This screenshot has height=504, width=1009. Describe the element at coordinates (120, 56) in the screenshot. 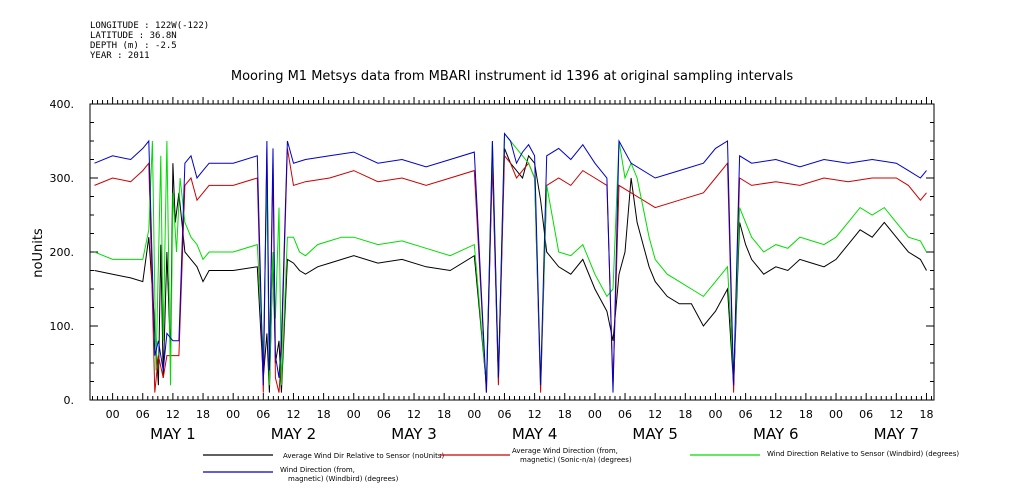

I see `year-text: YEAR : 2011` at that location.